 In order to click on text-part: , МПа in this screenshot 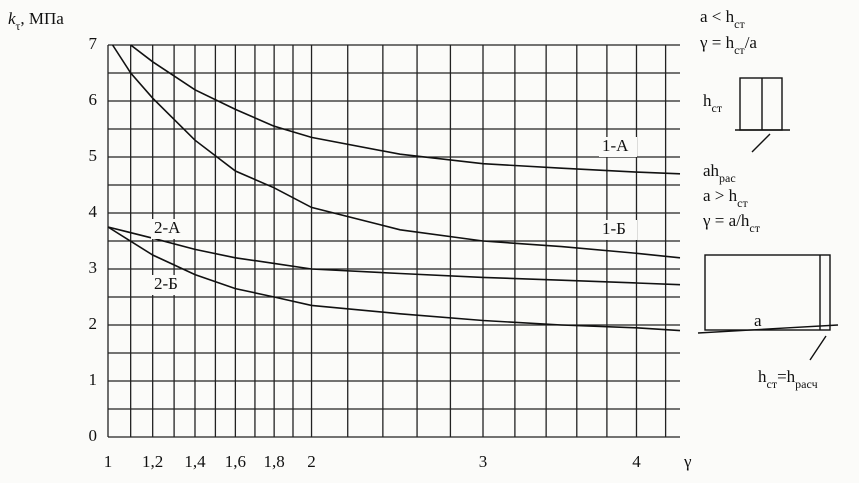, I will do `click(42, 18)`.